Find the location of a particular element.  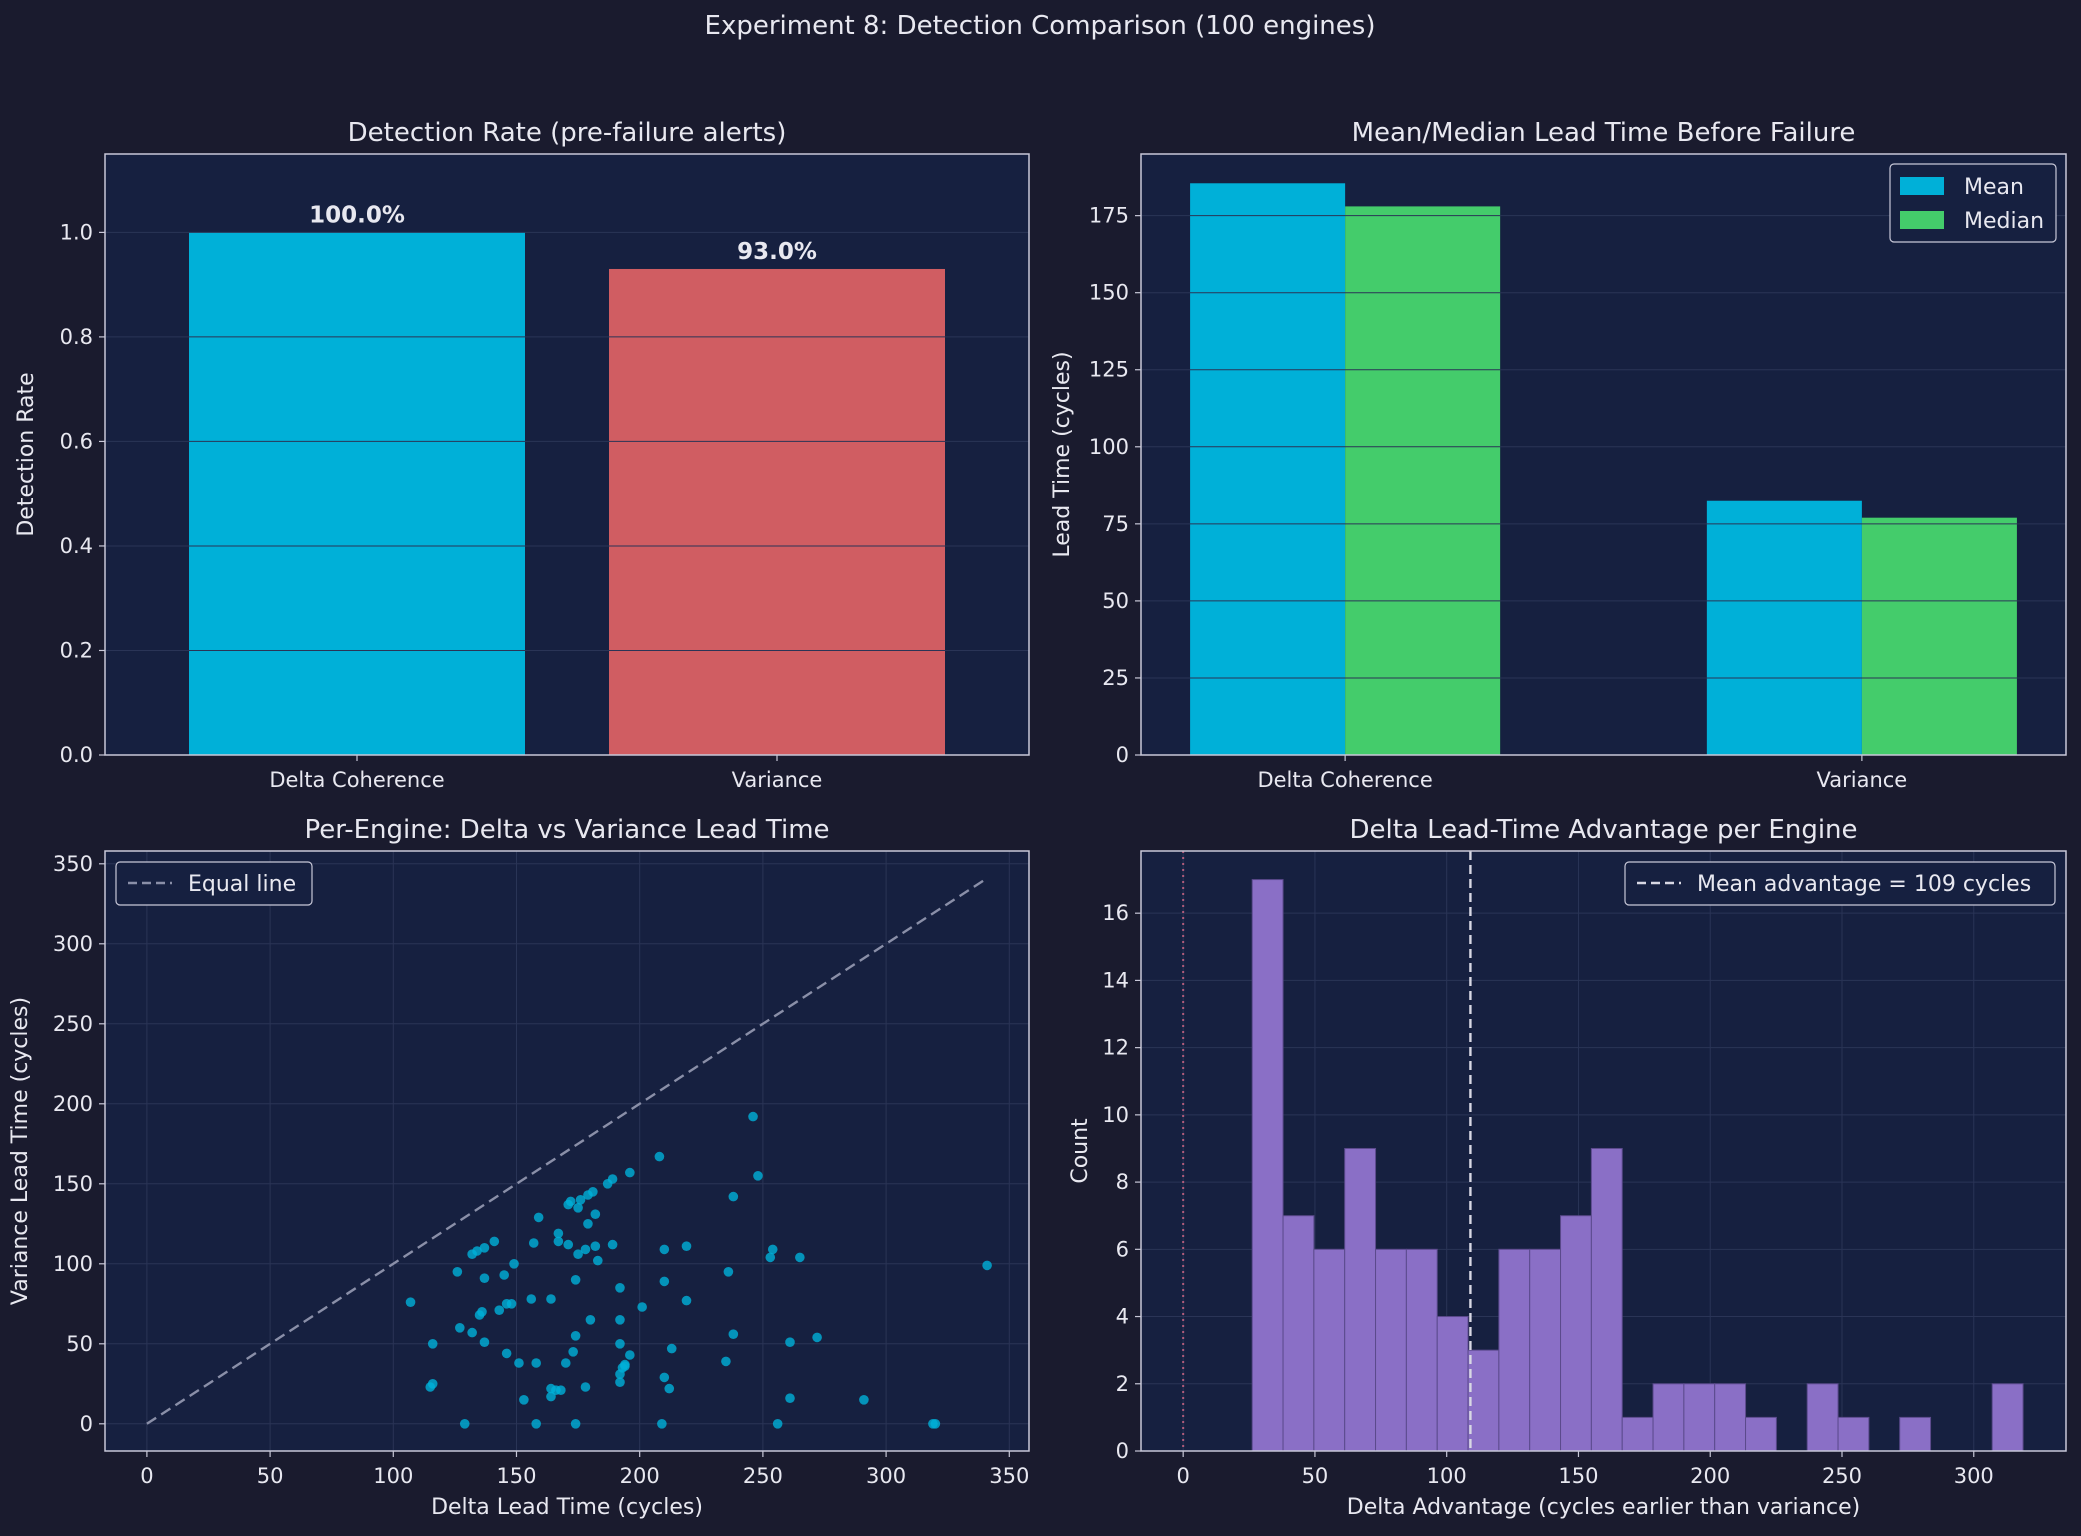

legend-label: Mean is located at coordinates (1994, 187).